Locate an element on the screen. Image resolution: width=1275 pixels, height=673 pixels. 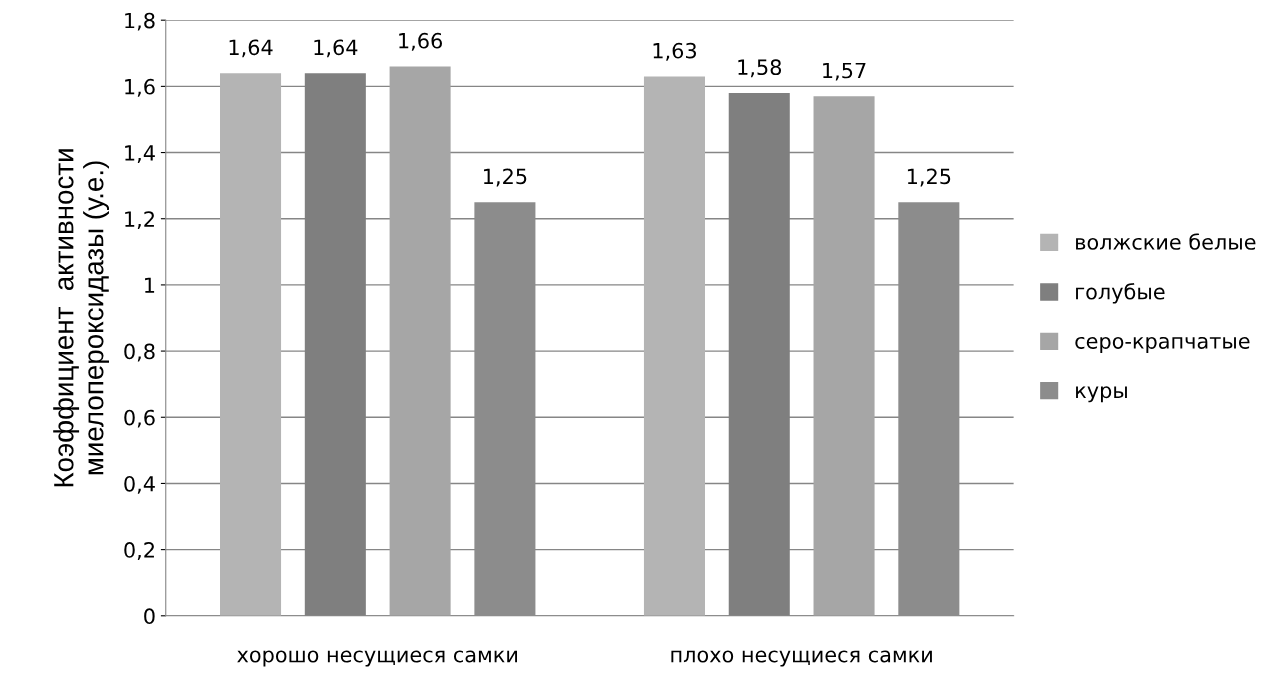
legend-label: волжские белые is located at coordinates (1166, 241).